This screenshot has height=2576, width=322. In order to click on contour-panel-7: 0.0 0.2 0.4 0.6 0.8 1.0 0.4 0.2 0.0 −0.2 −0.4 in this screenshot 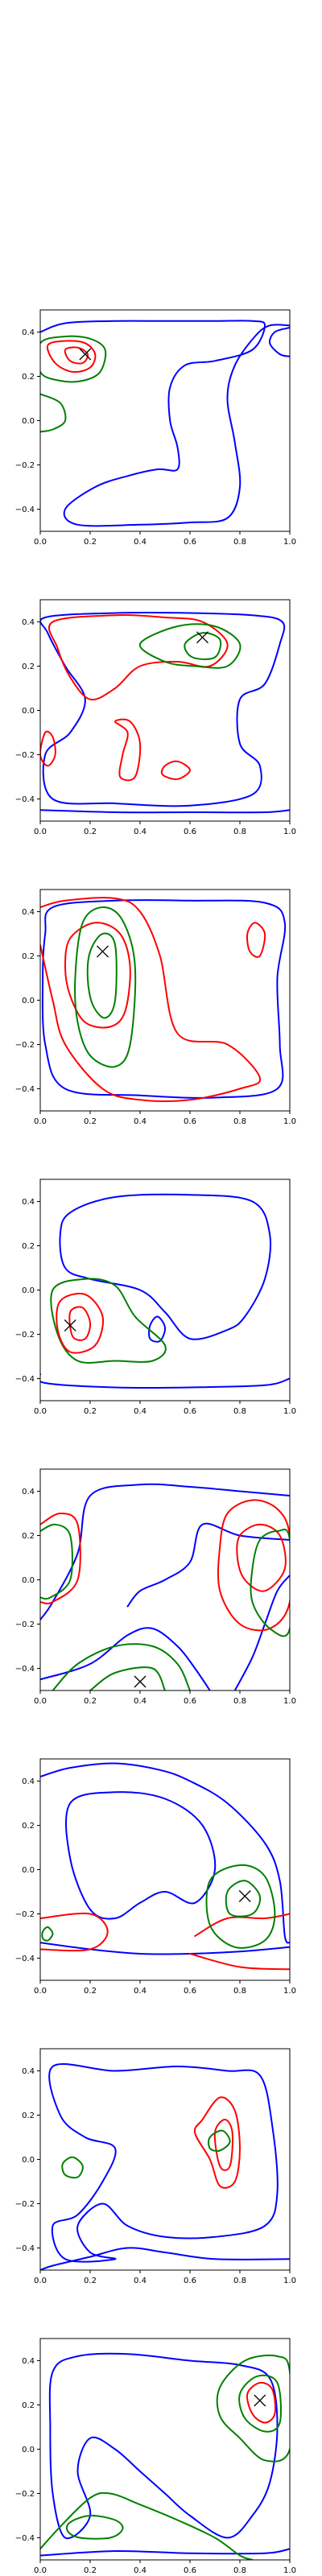, I will do `click(155, 2166)`.